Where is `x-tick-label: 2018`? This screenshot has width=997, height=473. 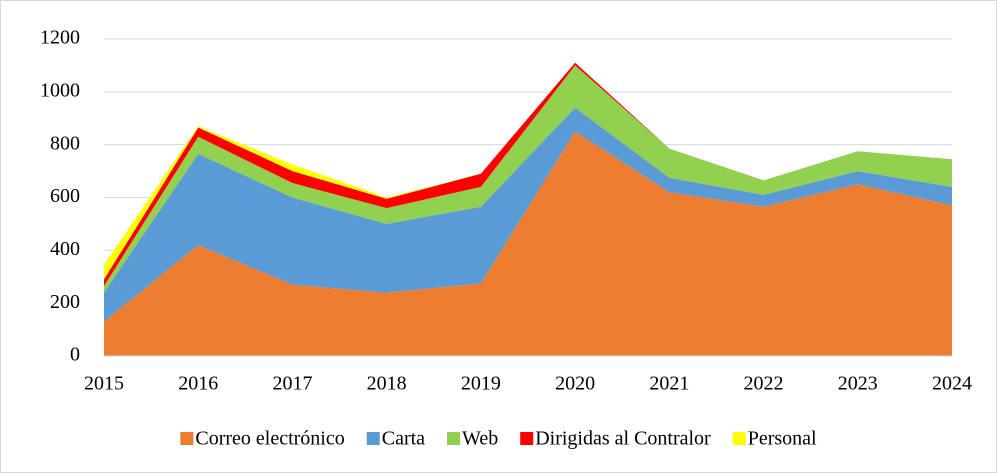
x-tick-label: 2018 is located at coordinates (387, 384).